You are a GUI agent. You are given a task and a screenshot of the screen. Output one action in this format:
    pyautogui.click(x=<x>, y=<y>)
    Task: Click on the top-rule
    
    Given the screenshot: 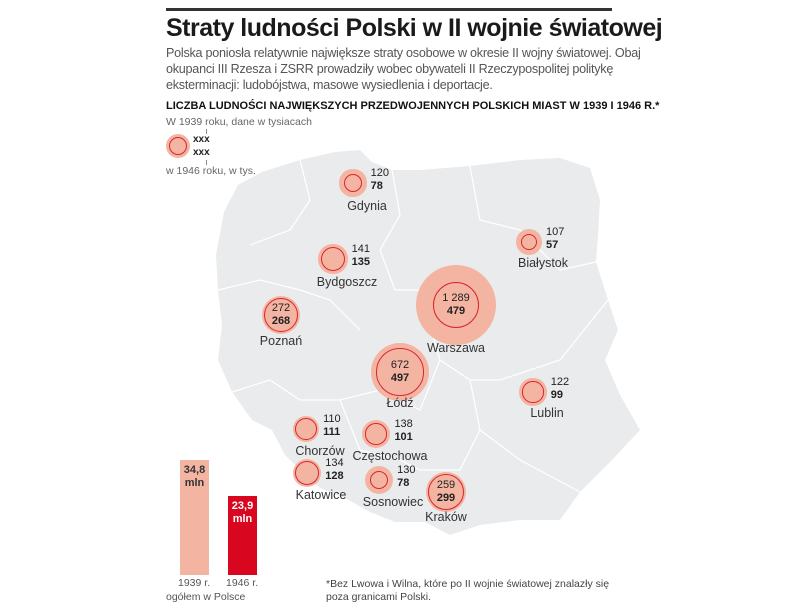 What is the action you would take?
    pyautogui.click(x=389, y=9)
    